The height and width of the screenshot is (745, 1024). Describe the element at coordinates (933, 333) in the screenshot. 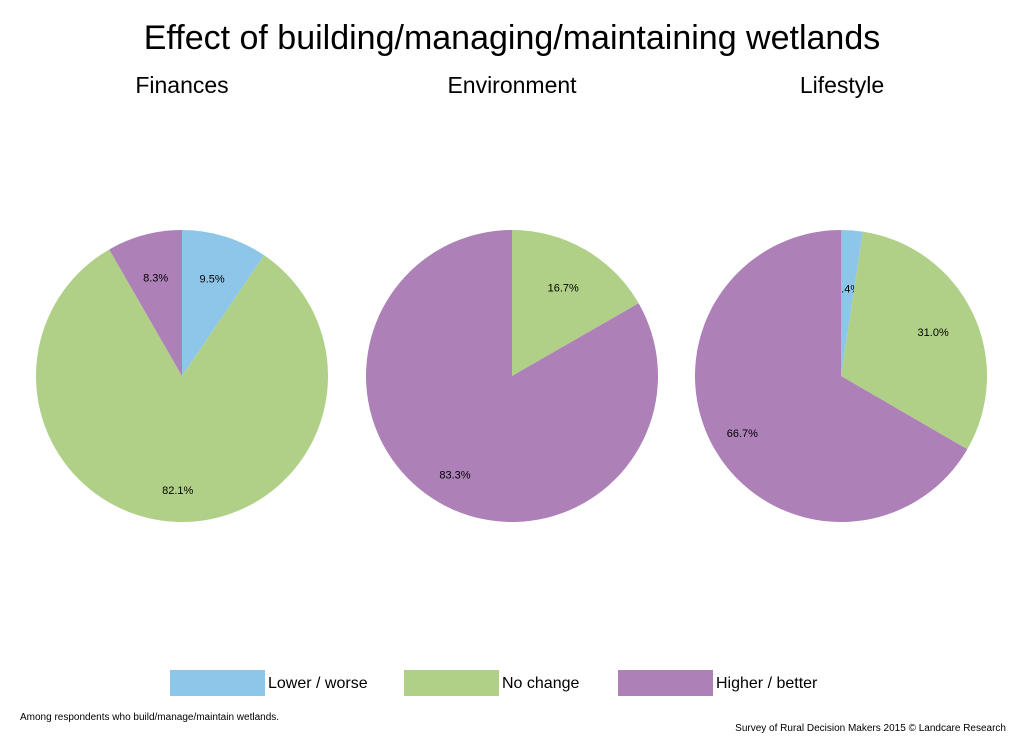

I see `pie-label-lifestyle-no-change: 31.0%` at that location.